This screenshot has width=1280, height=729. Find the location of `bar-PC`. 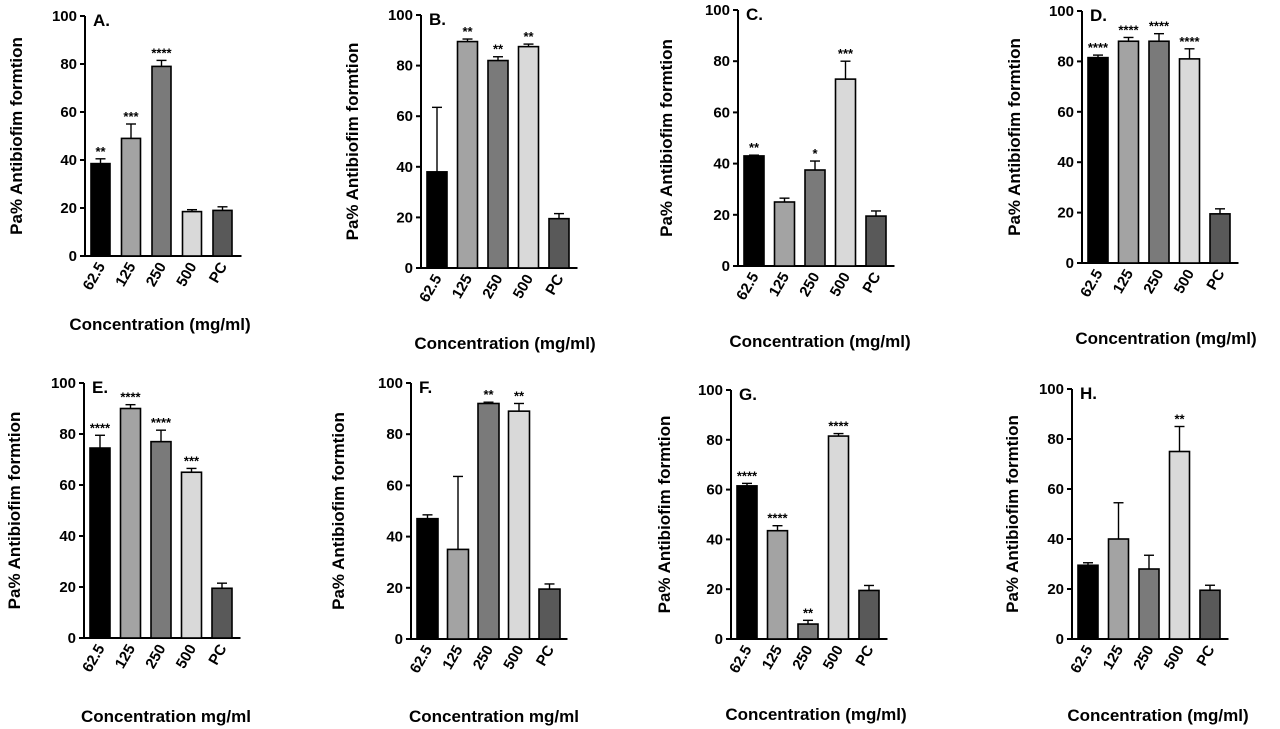

bar-PC is located at coordinates (1210, 614).